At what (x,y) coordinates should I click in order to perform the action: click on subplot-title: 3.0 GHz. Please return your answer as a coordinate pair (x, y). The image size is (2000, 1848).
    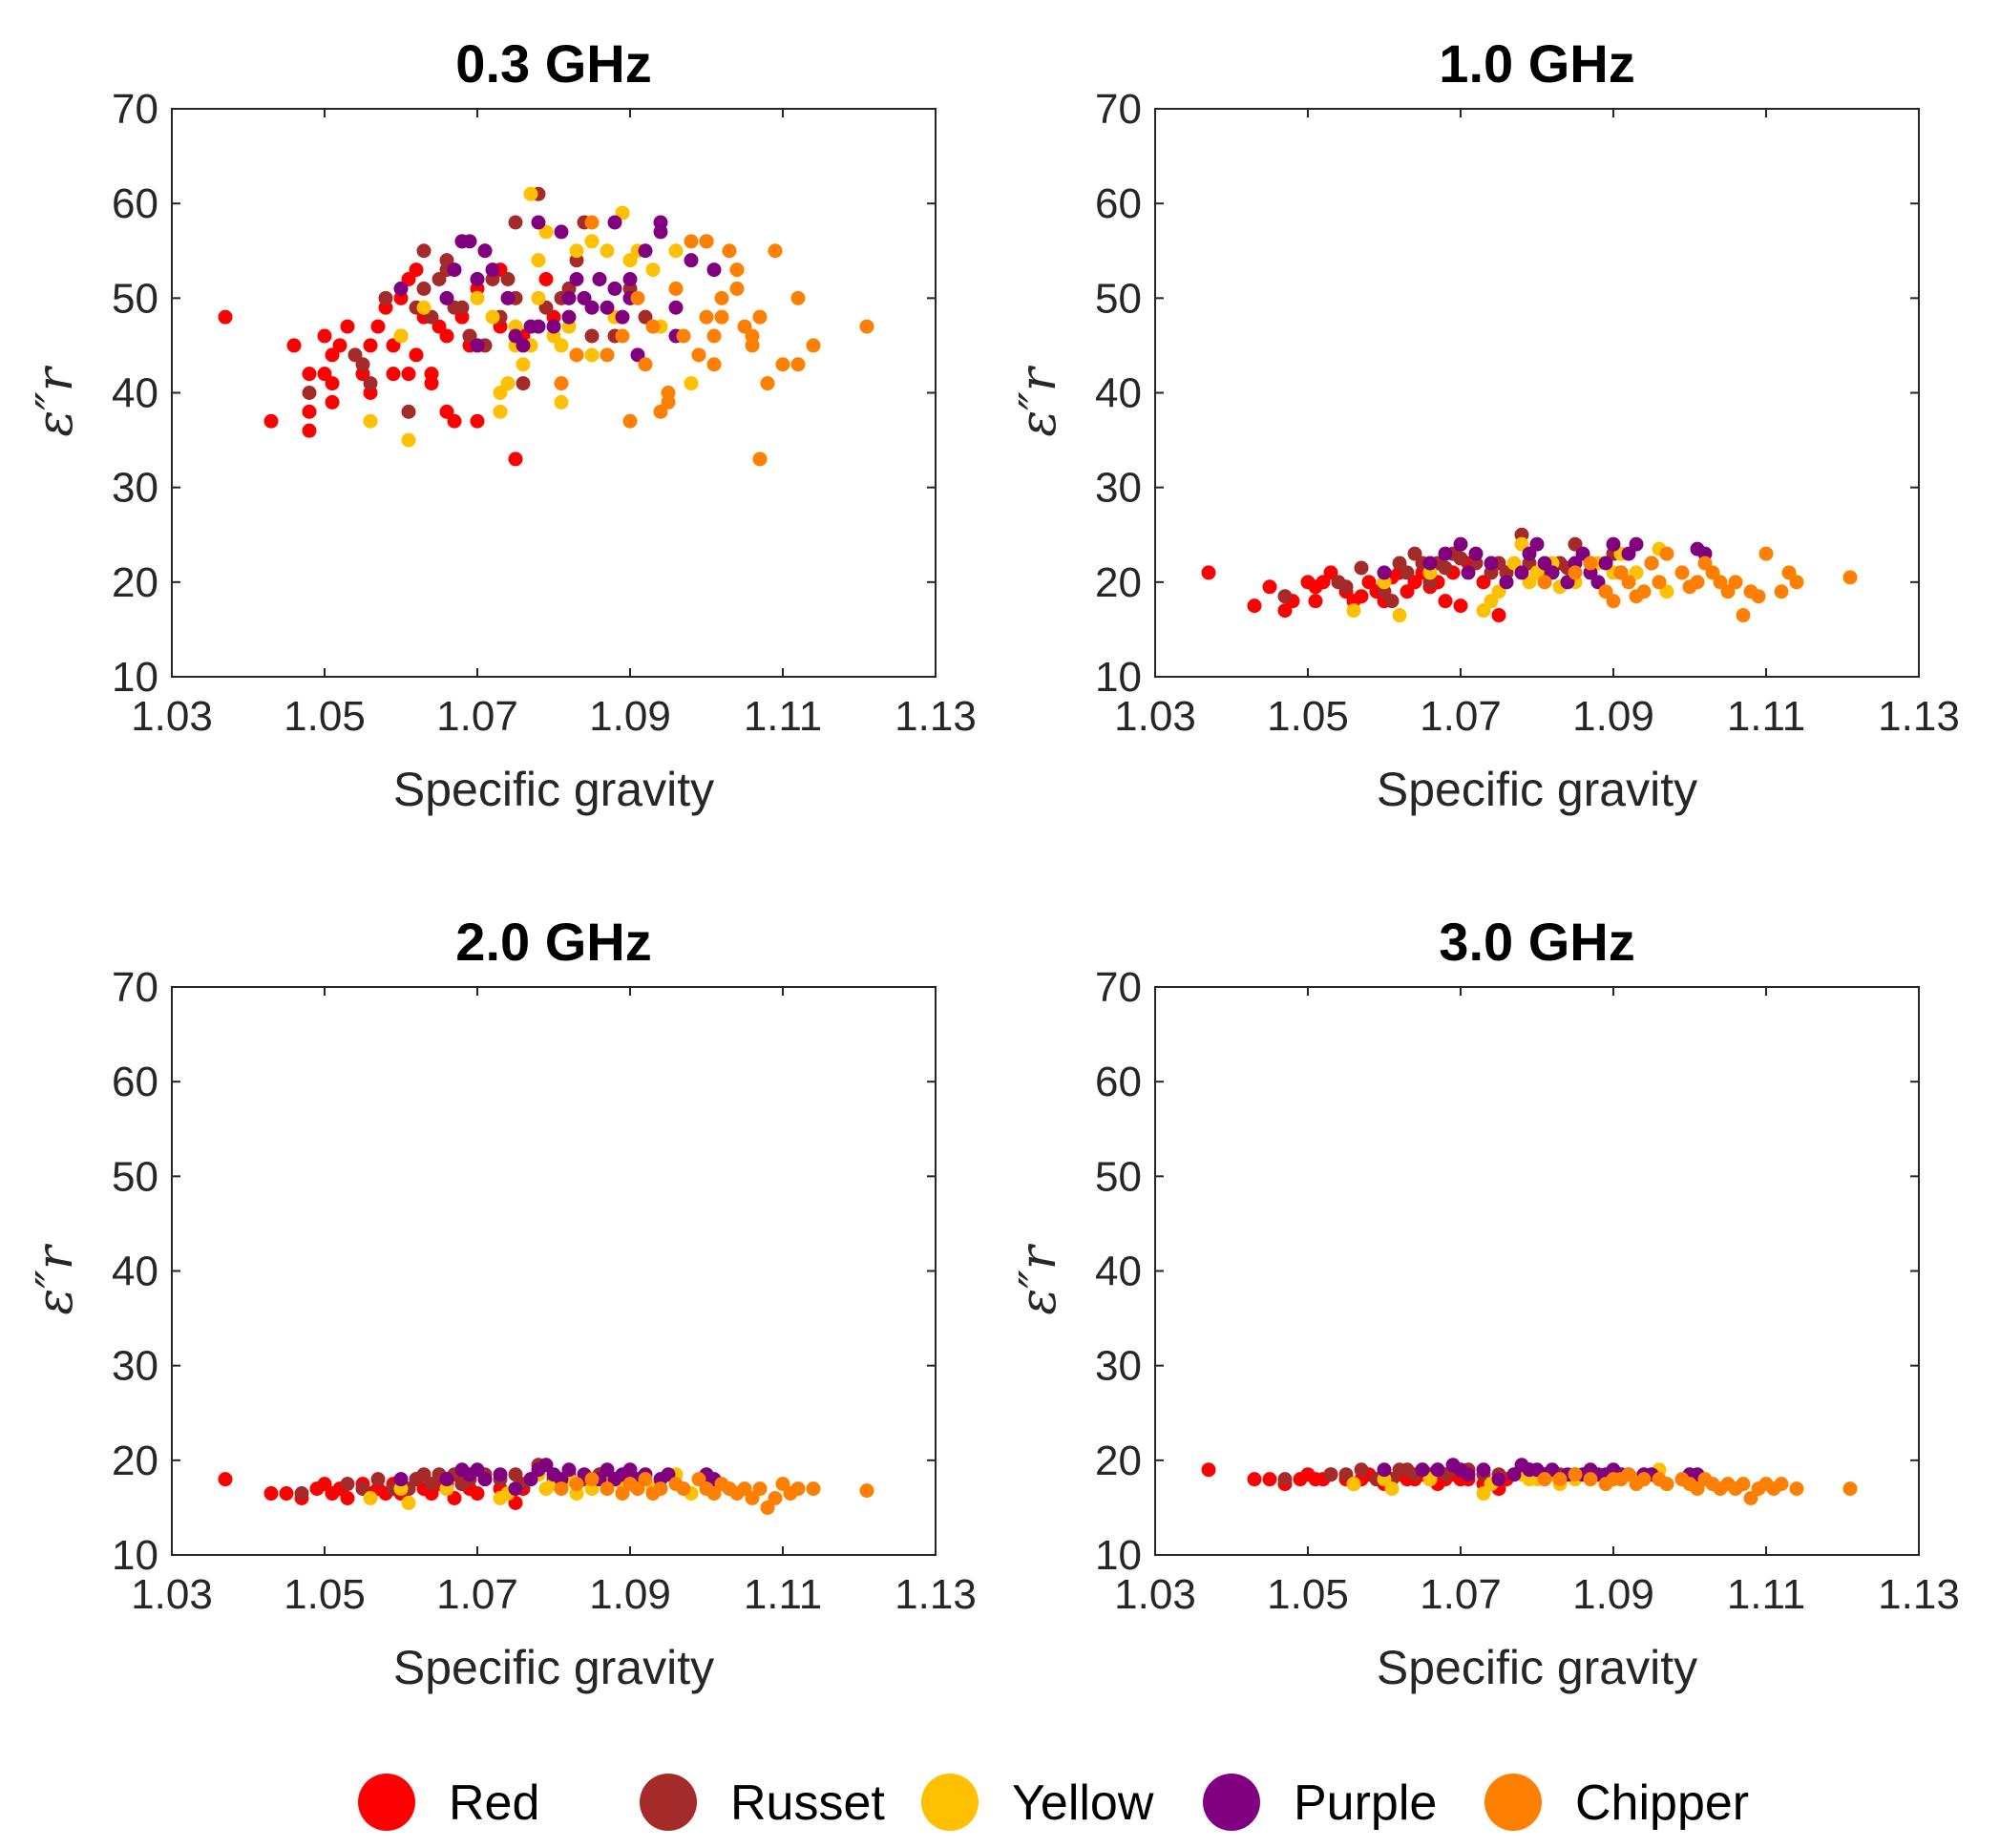
    Looking at the image, I should click on (1536, 942).